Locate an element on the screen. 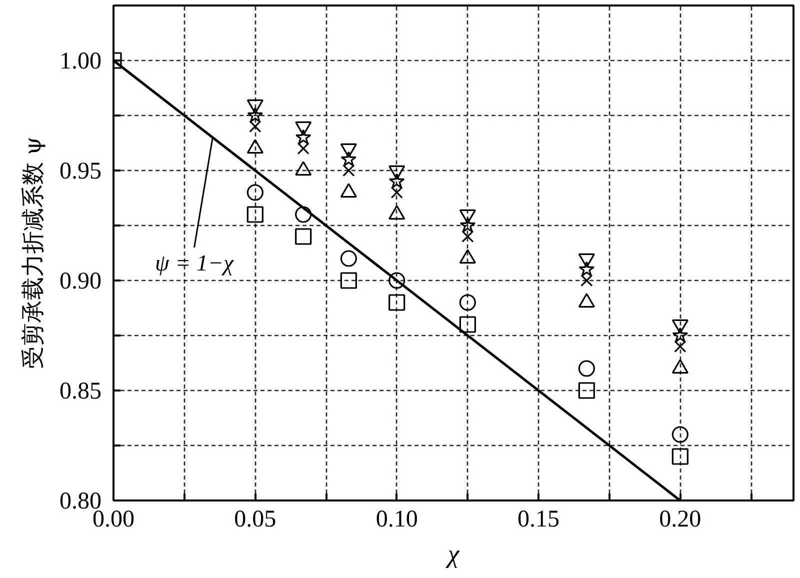 This screenshot has width=800, height=578. x-tick-label: 0.15 is located at coordinates (539, 519).